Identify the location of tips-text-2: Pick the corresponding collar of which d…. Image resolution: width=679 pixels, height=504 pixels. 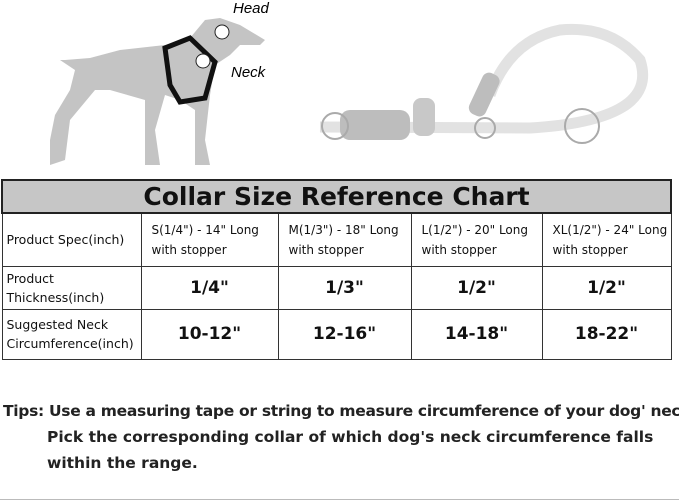
(350, 437).